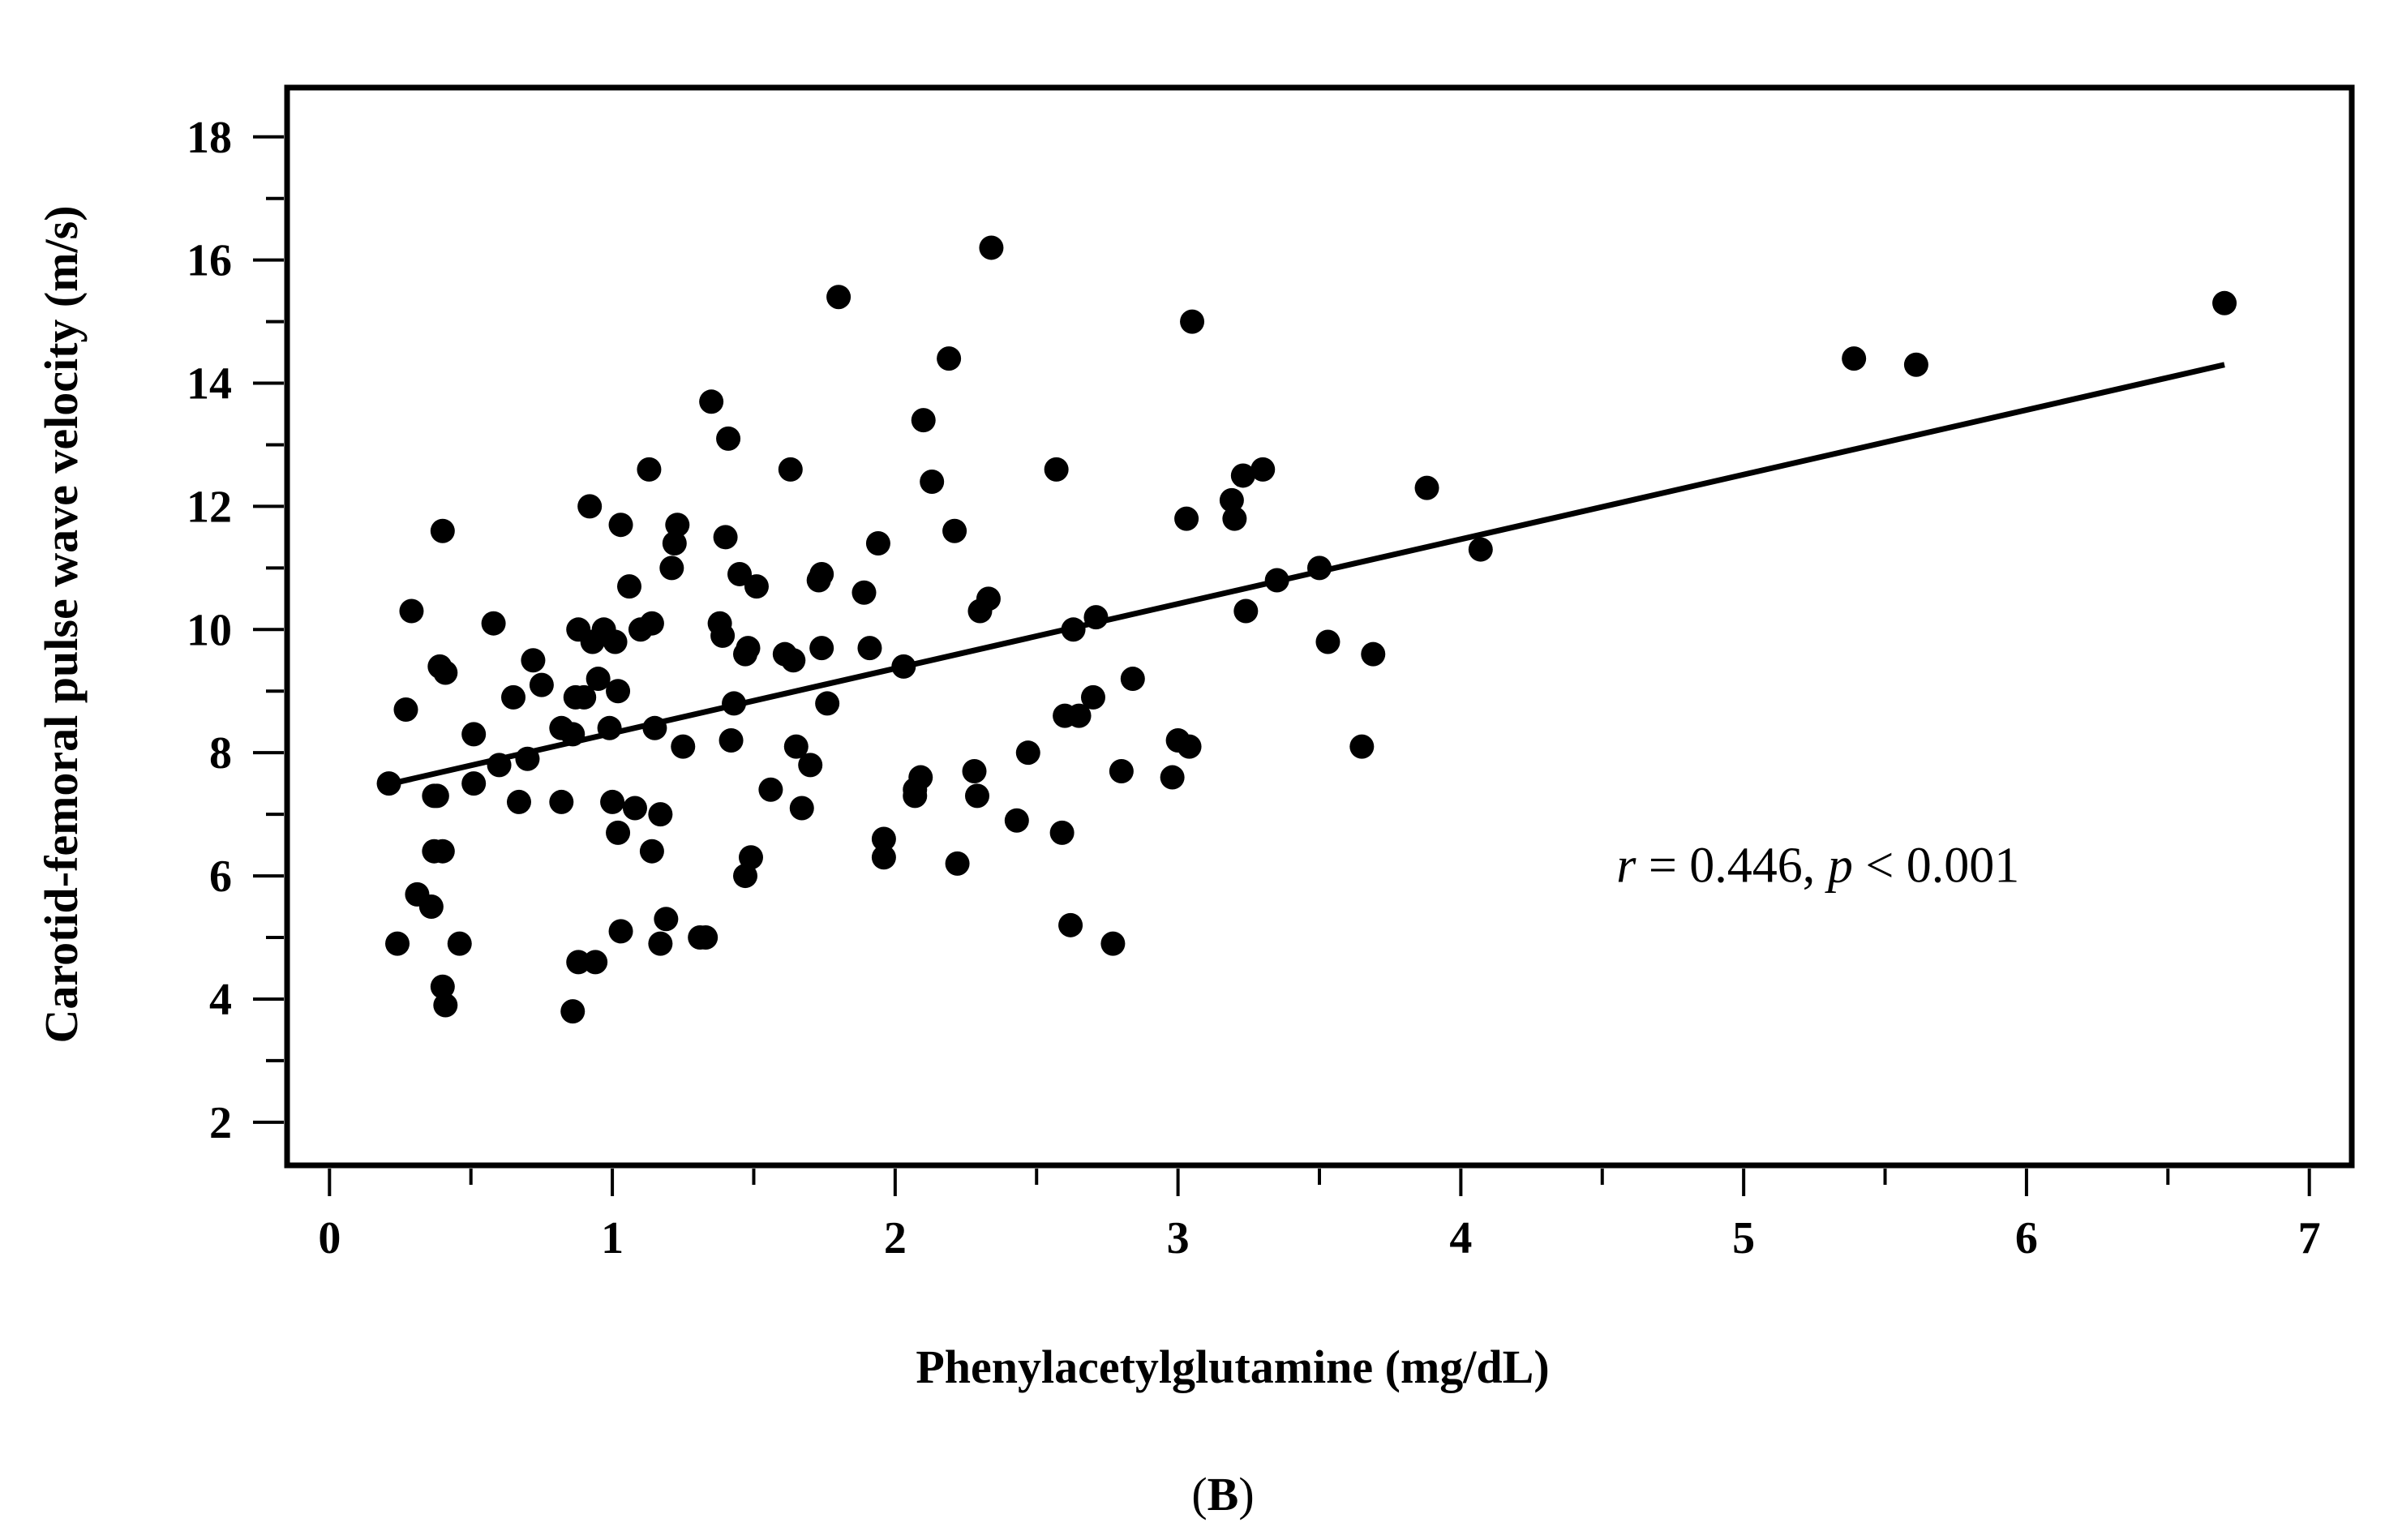  I want to click on x-axis-title: Phenylacetylglutamine (mg/dL), so click(1233, 1367).